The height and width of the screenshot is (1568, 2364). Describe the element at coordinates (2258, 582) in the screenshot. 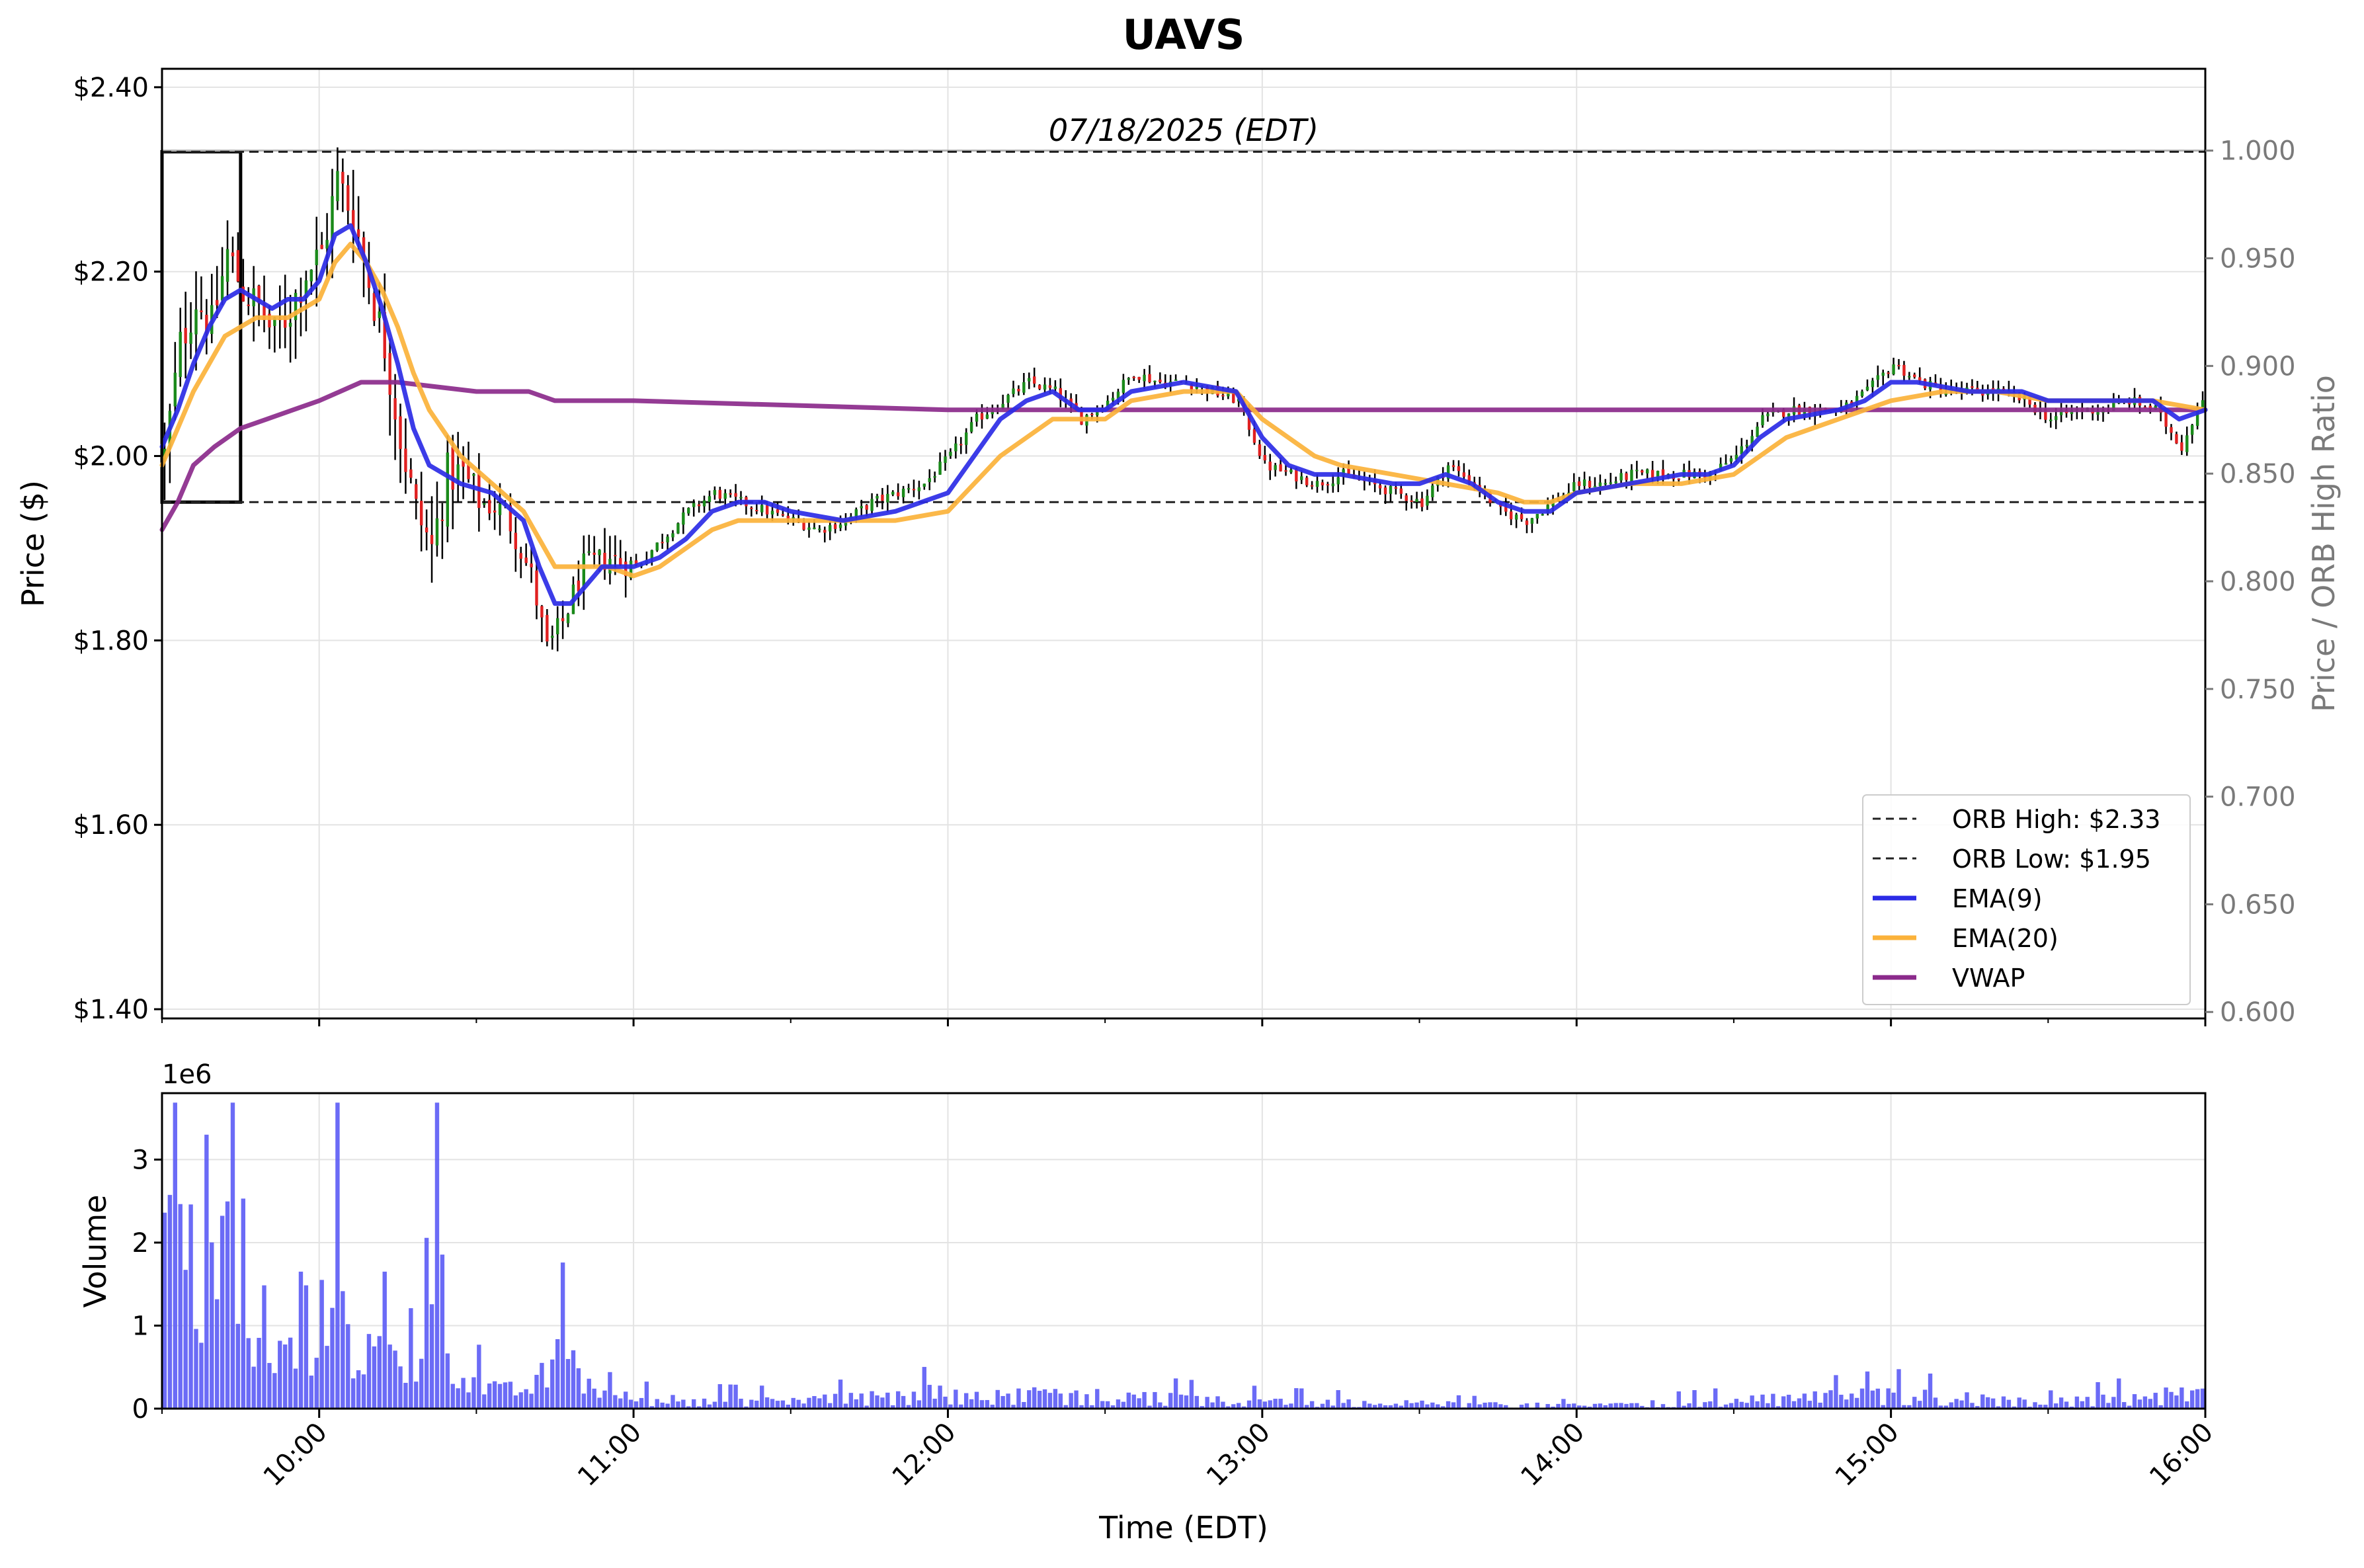

I see `ratio-y-tick-label: 0.800` at that location.